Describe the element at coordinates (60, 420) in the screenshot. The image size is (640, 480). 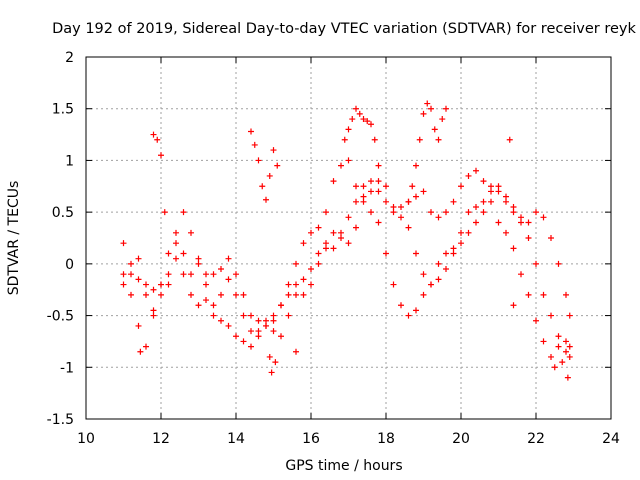
I see `y-tick-label: -1.5` at that location.